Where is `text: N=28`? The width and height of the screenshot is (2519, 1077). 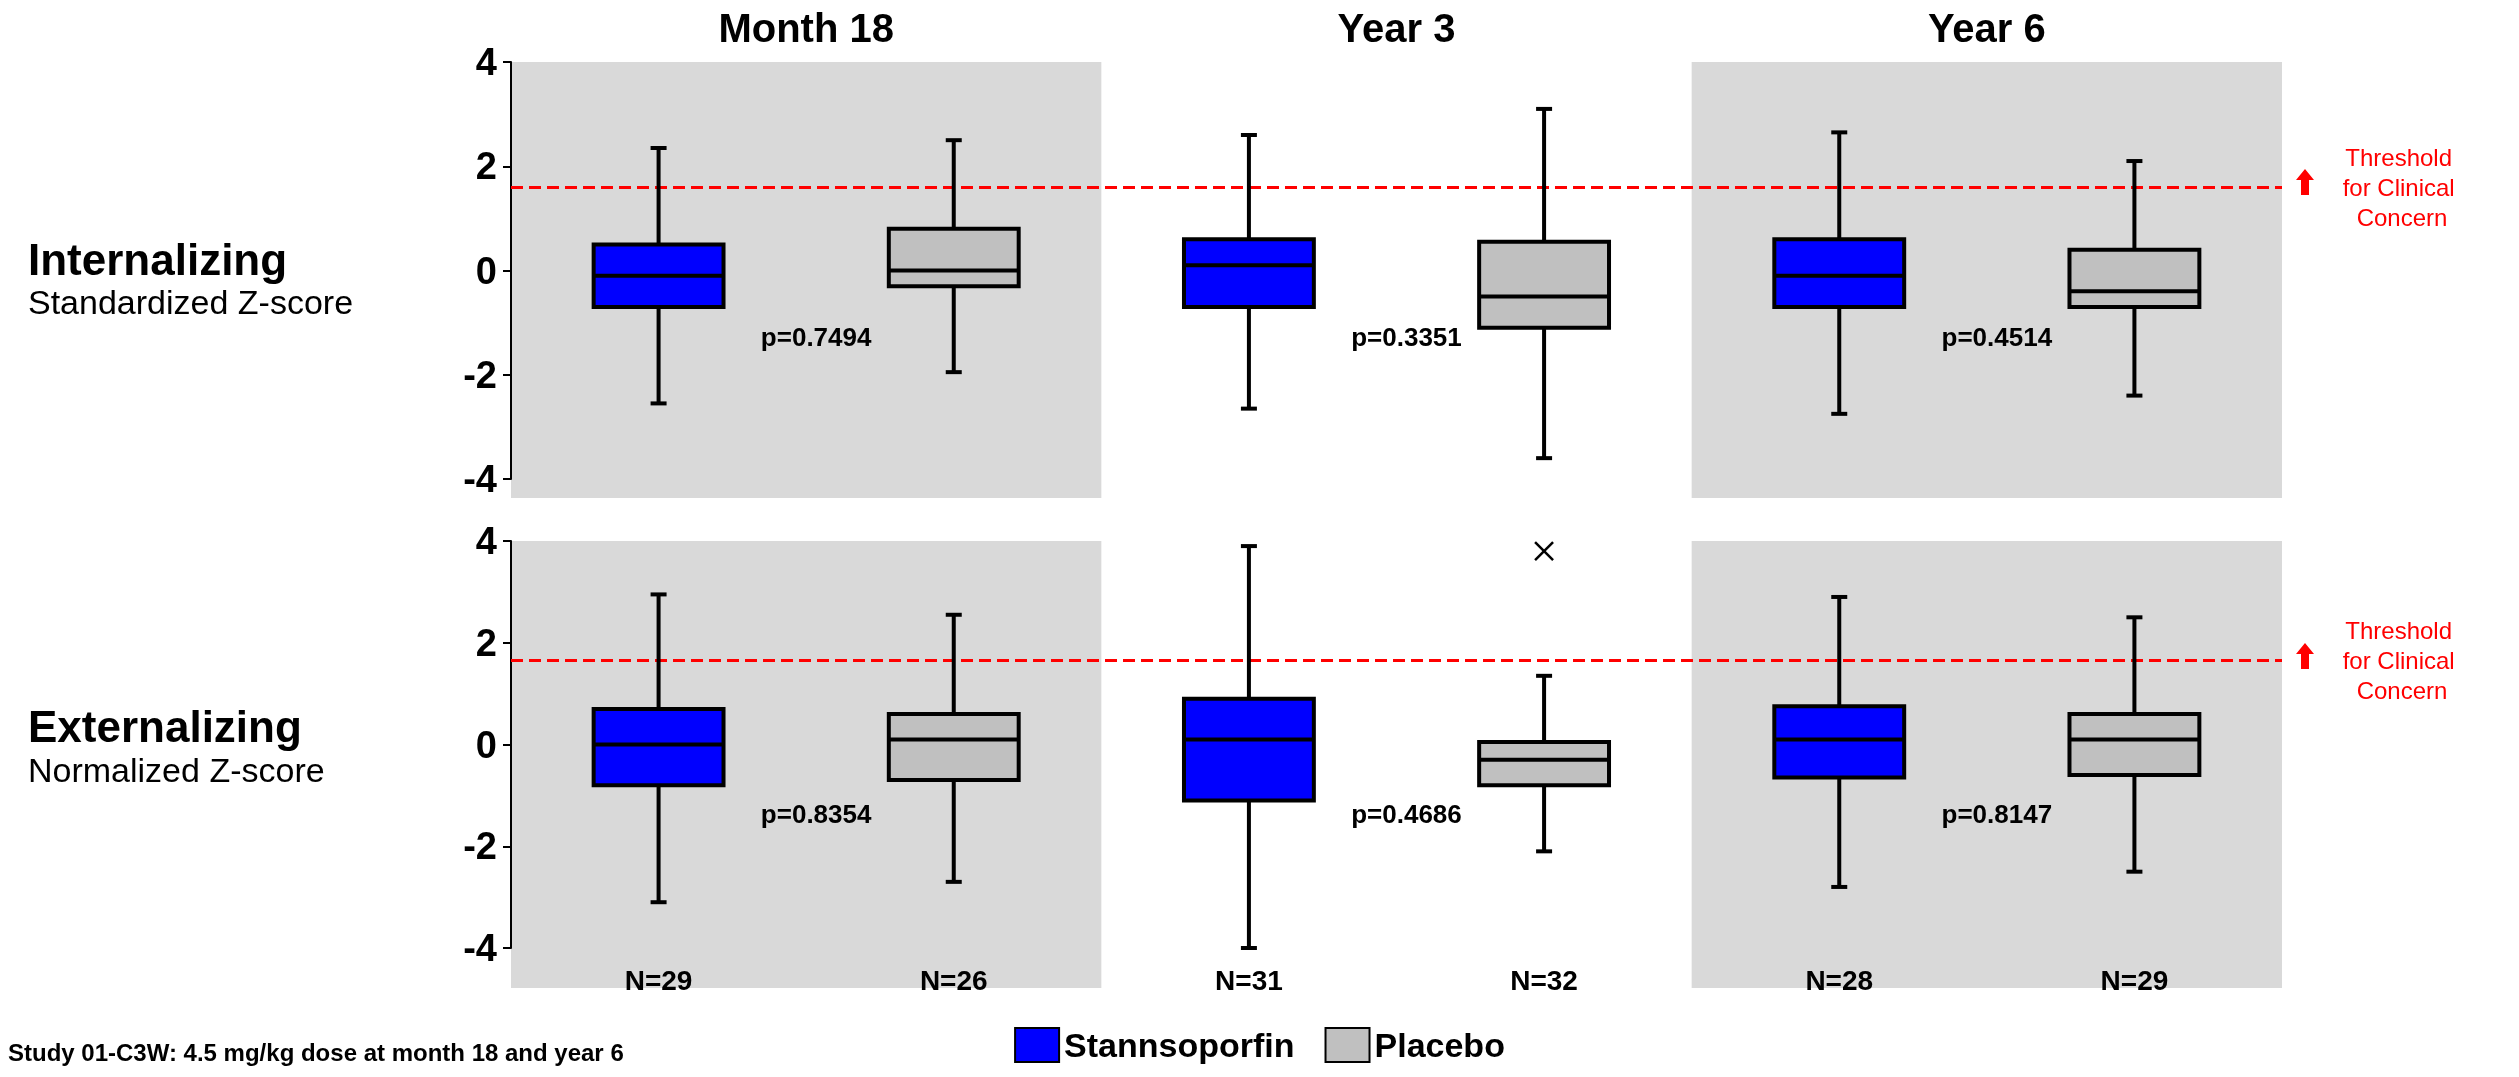 text: N=28 is located at coordinates (1839, 980).